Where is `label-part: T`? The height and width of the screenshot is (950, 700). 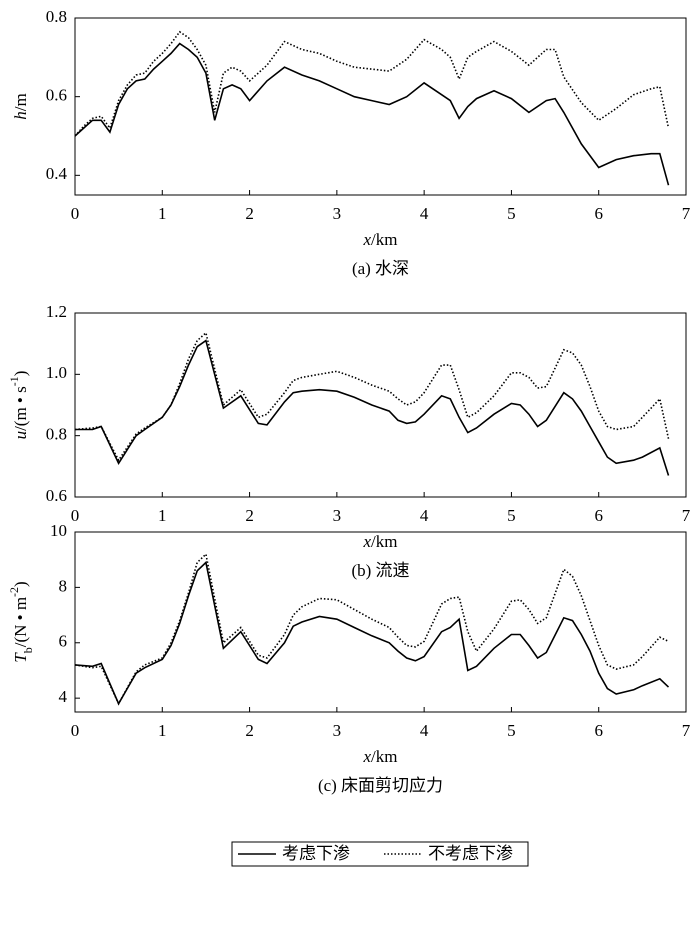
label-part: T is located at coordinates (20, 657).